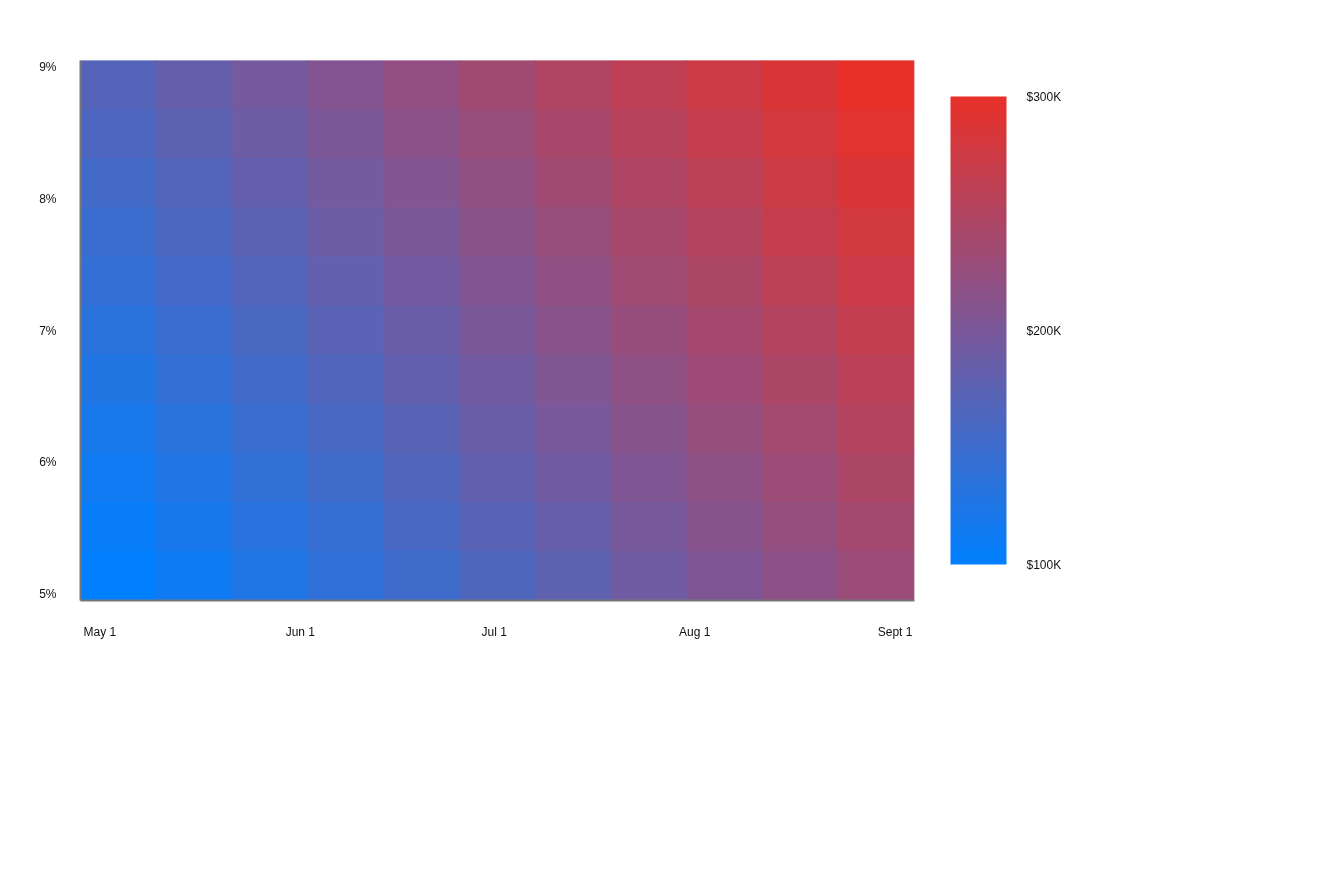 Image resolution: width=1338 pixels, height=892 pixels. I want to click on y-tick-label: 5%, so click(48, 593).